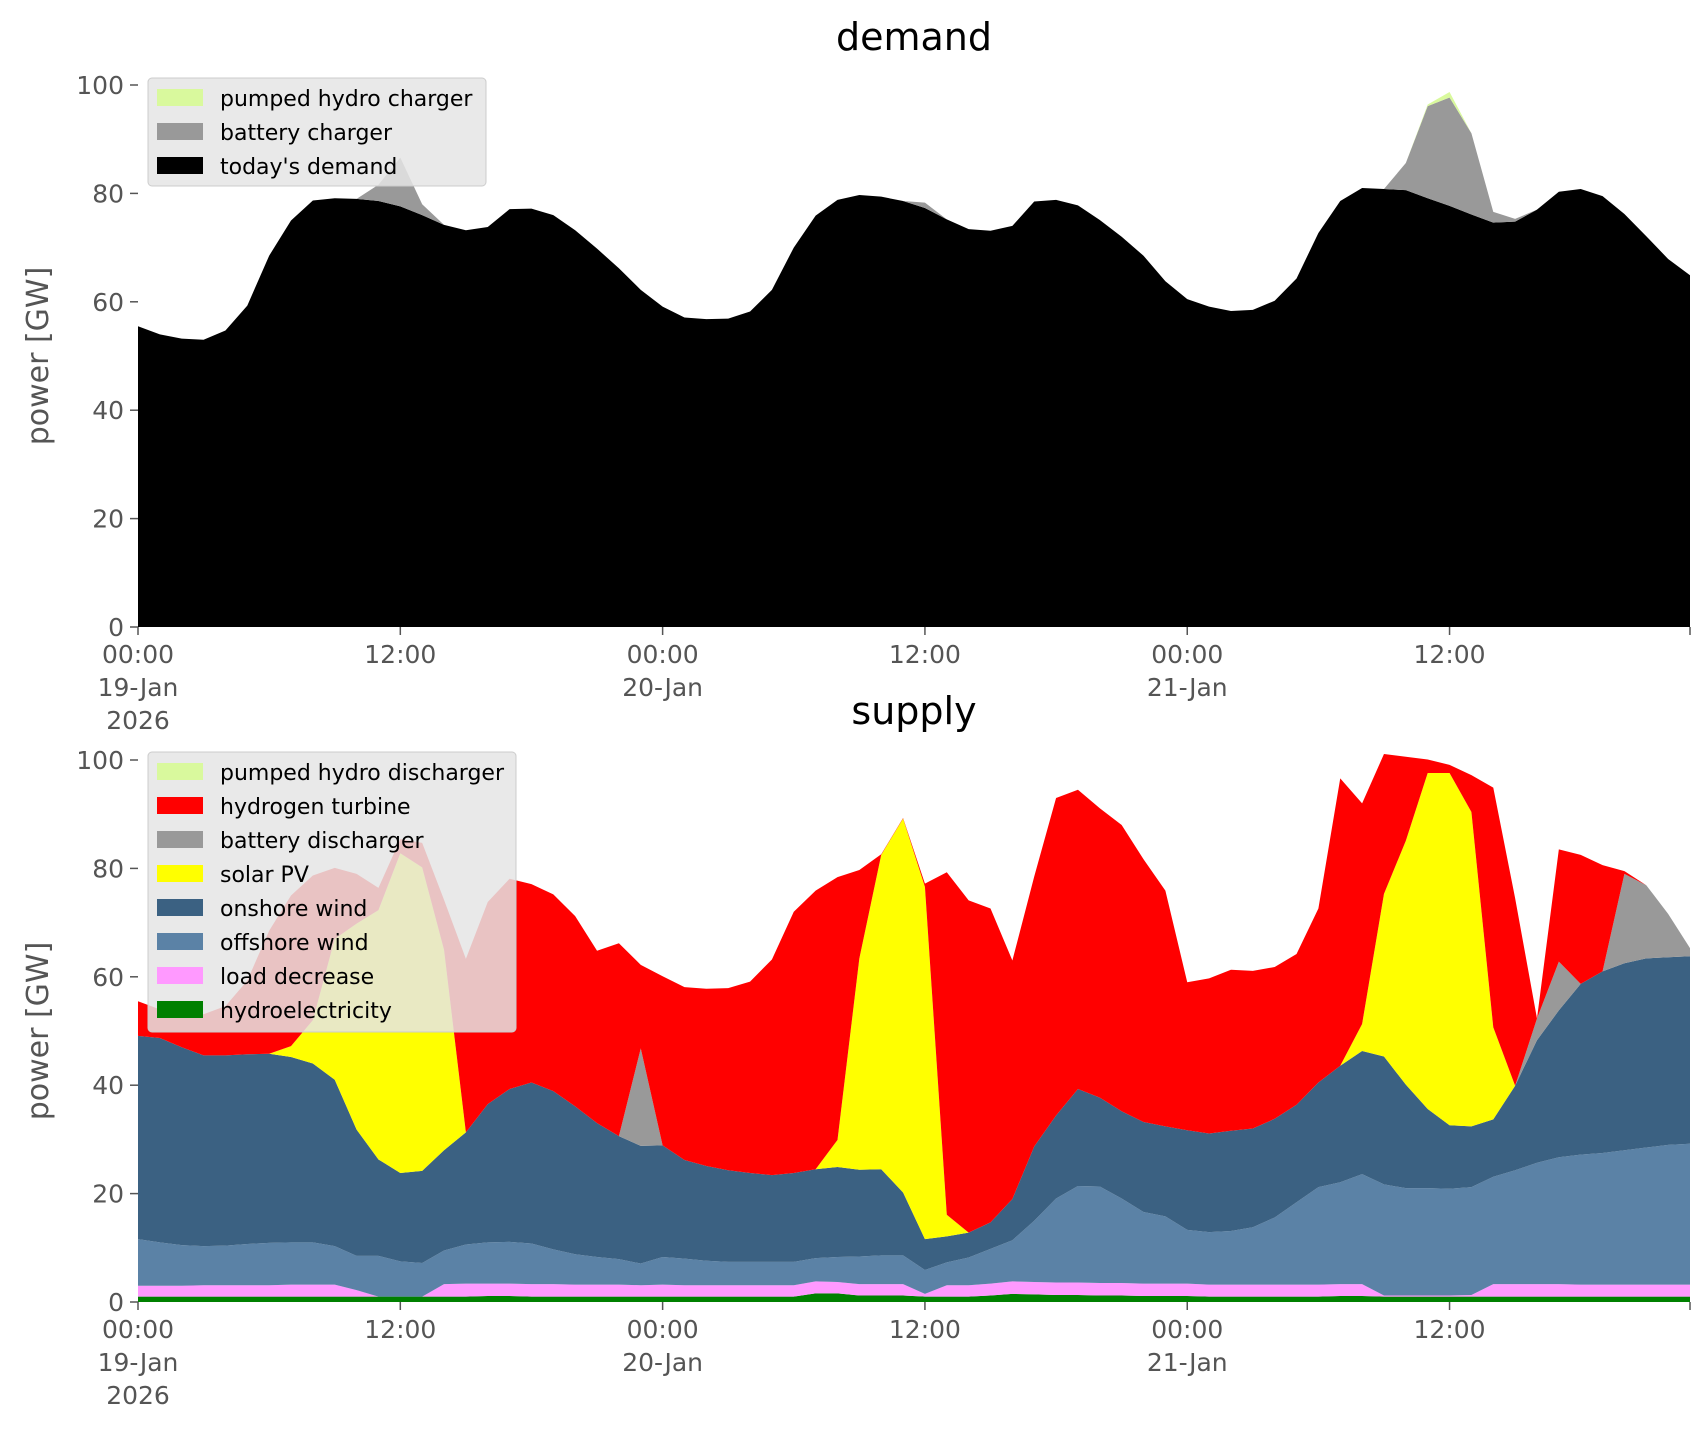  Describe the element at coordinates (180, 873) in the screenshot. I see `legend-swatch-solar-pv` at that location.